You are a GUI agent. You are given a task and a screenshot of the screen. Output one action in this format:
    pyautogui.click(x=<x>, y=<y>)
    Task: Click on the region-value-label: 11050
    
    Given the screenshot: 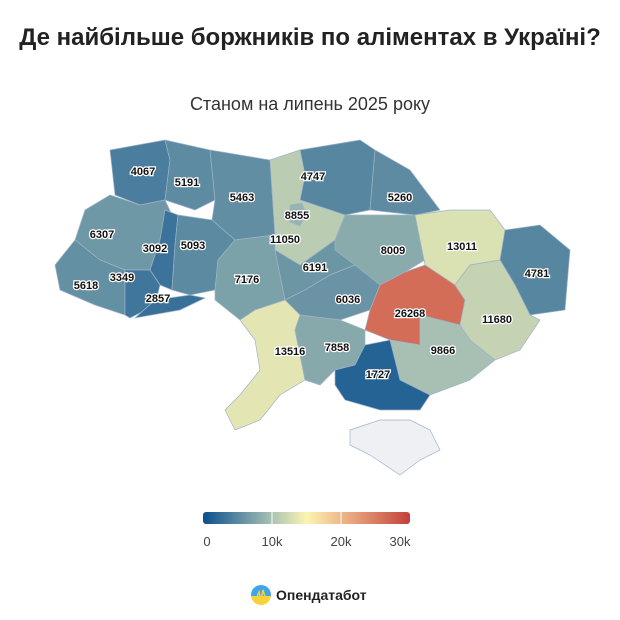 What is the action you would take?
    pyautogui.click(x=285, y=240)
    